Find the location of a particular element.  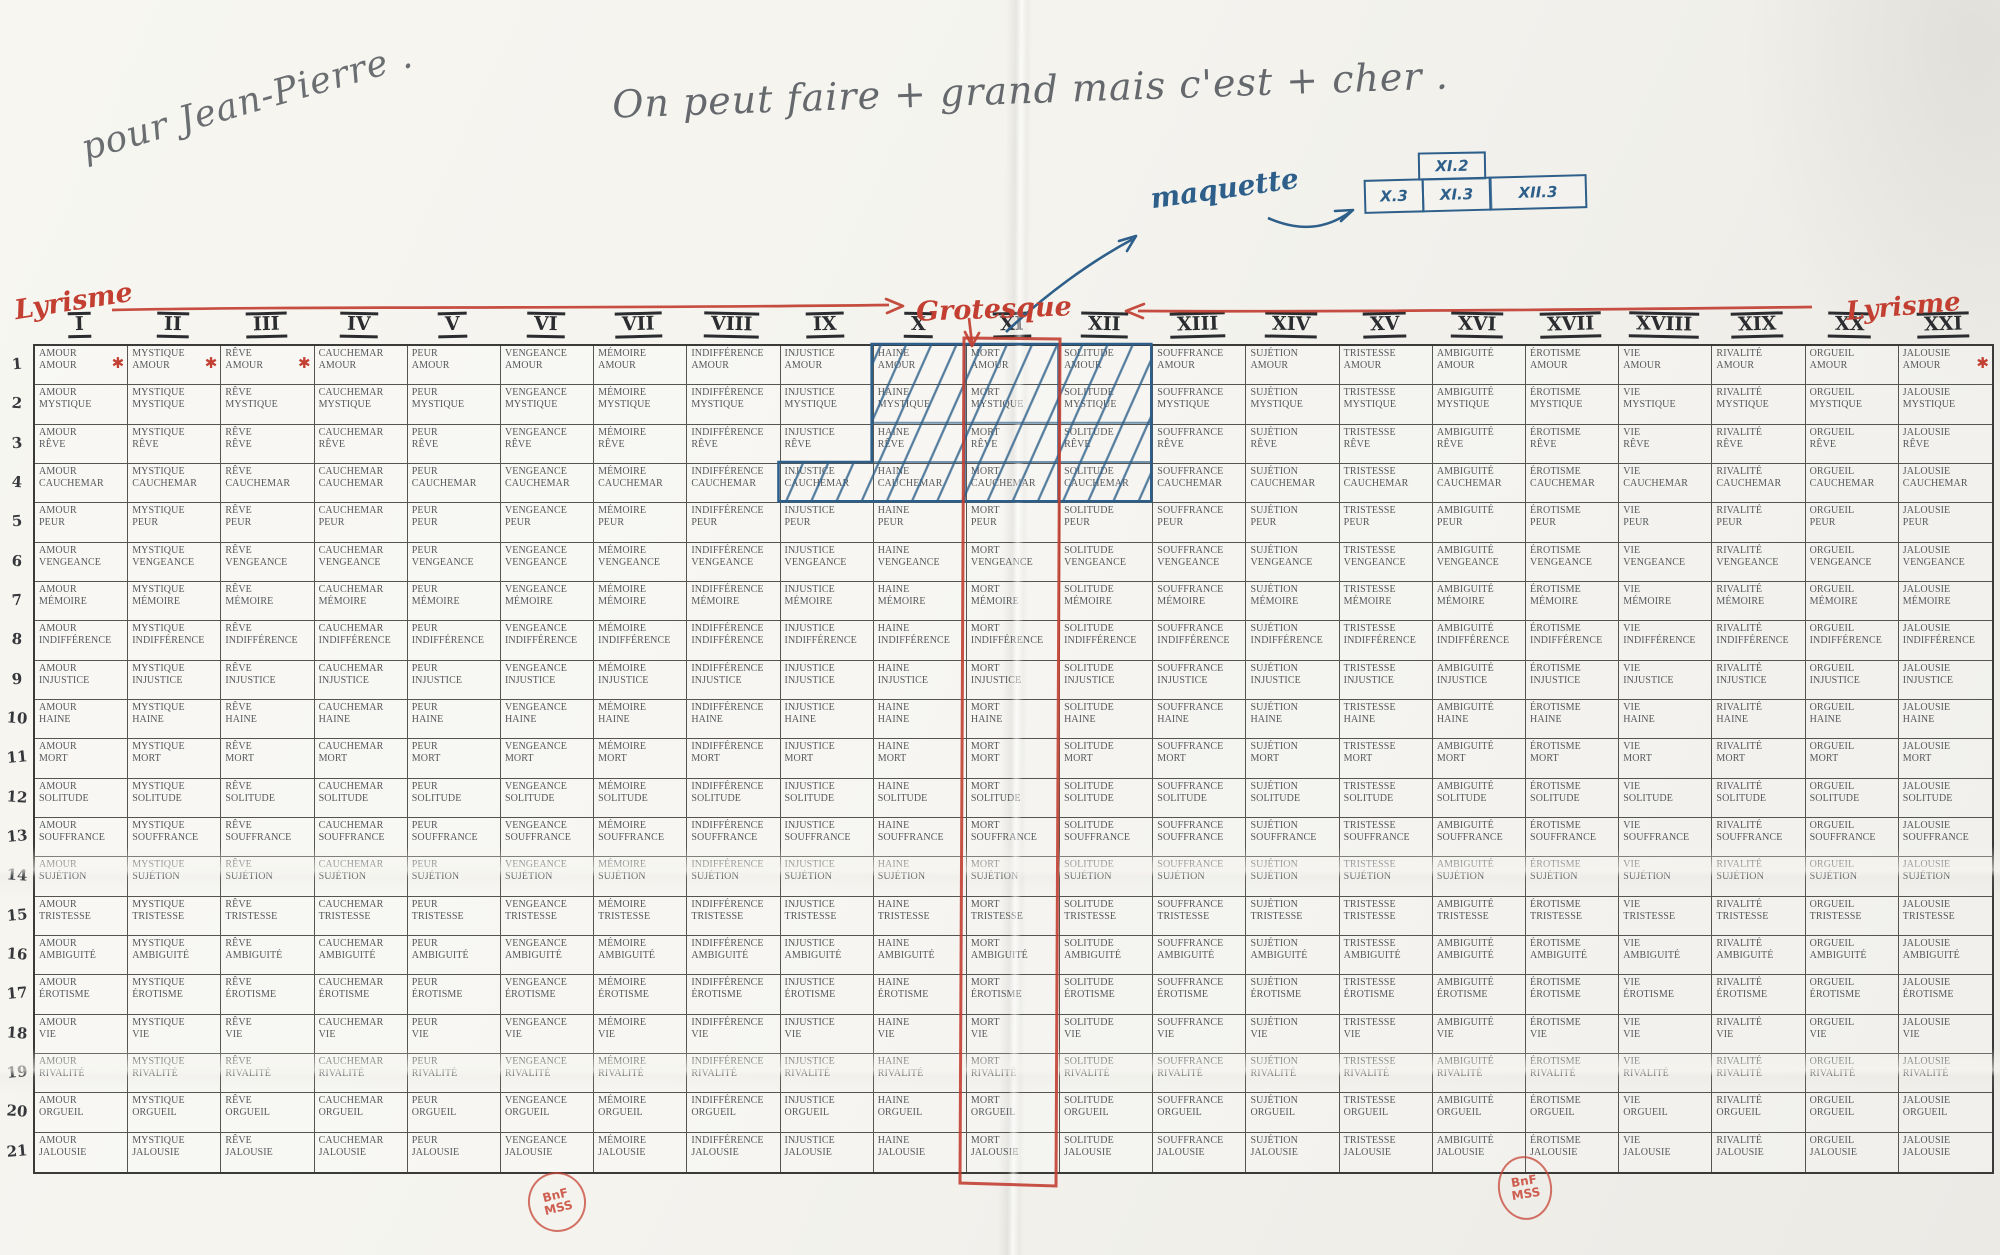

matrix-cell: INJUSTICE ÉROTISME is located at coordinates (827, 995).